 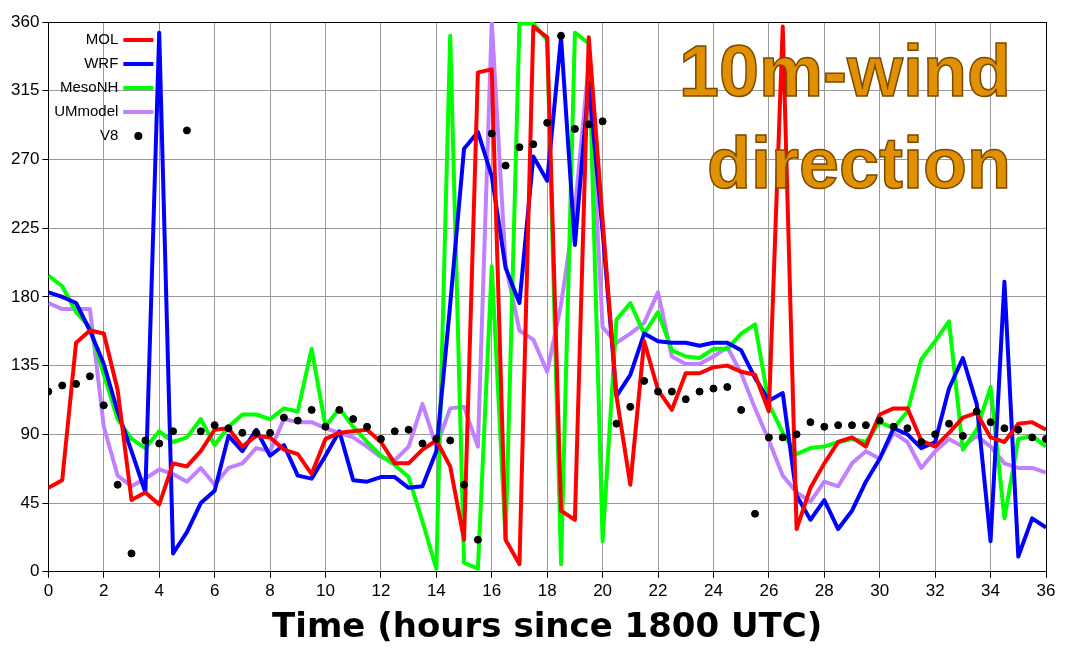 I want to click on x-tick-label: 8, so click(x=270, y=590).